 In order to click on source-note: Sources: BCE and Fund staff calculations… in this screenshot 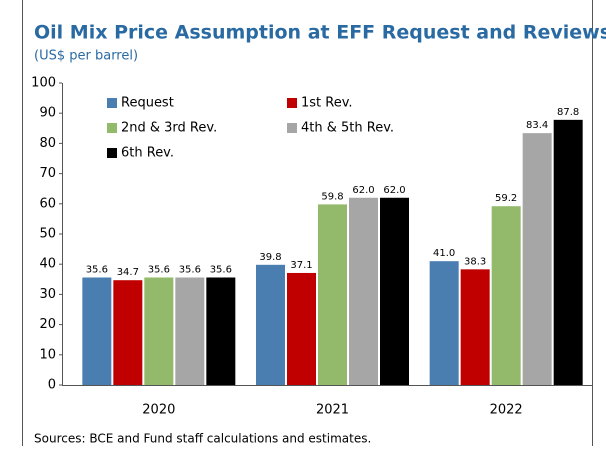, I will do `click(202, 439)`.